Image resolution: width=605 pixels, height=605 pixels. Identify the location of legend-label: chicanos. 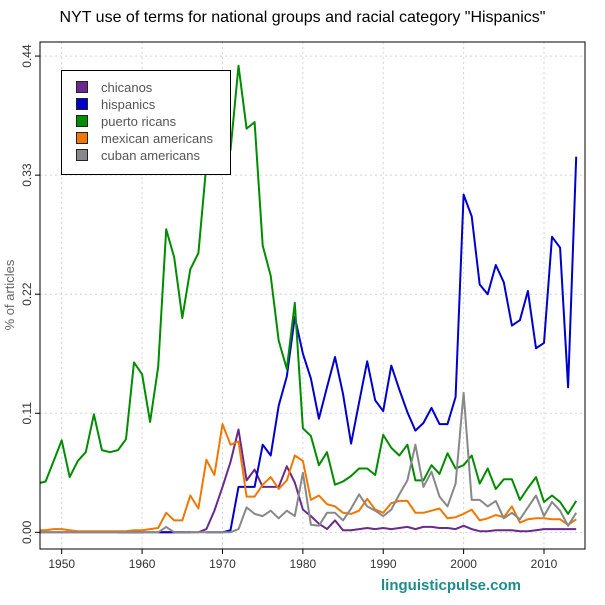
(127, 87).